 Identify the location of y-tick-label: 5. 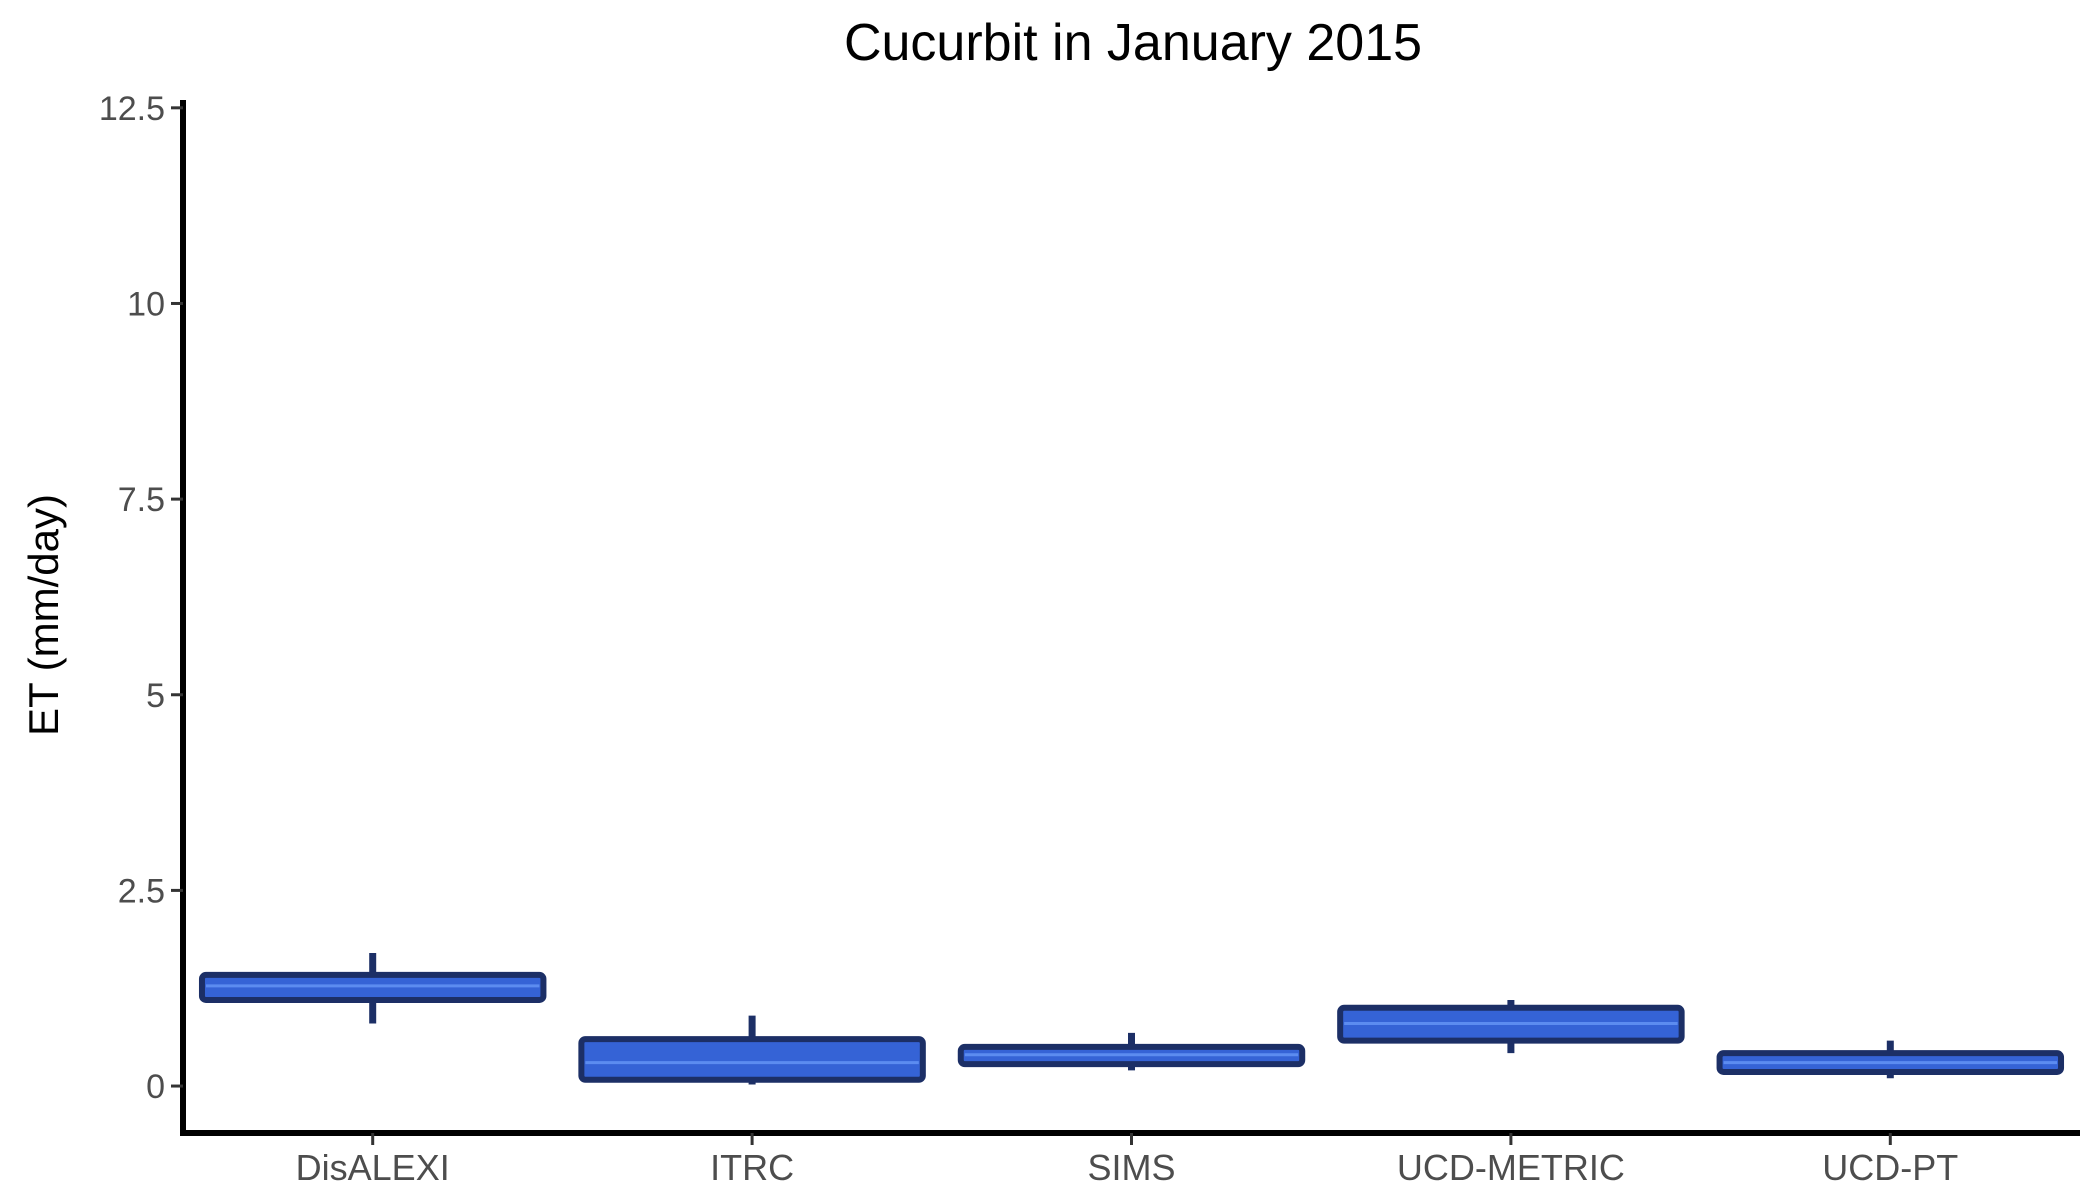
(155, 696).